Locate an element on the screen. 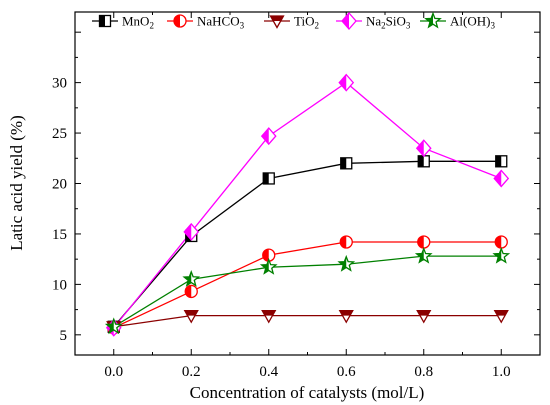  legend-label-part: Al(OH) is located at coordinates (470, 21).